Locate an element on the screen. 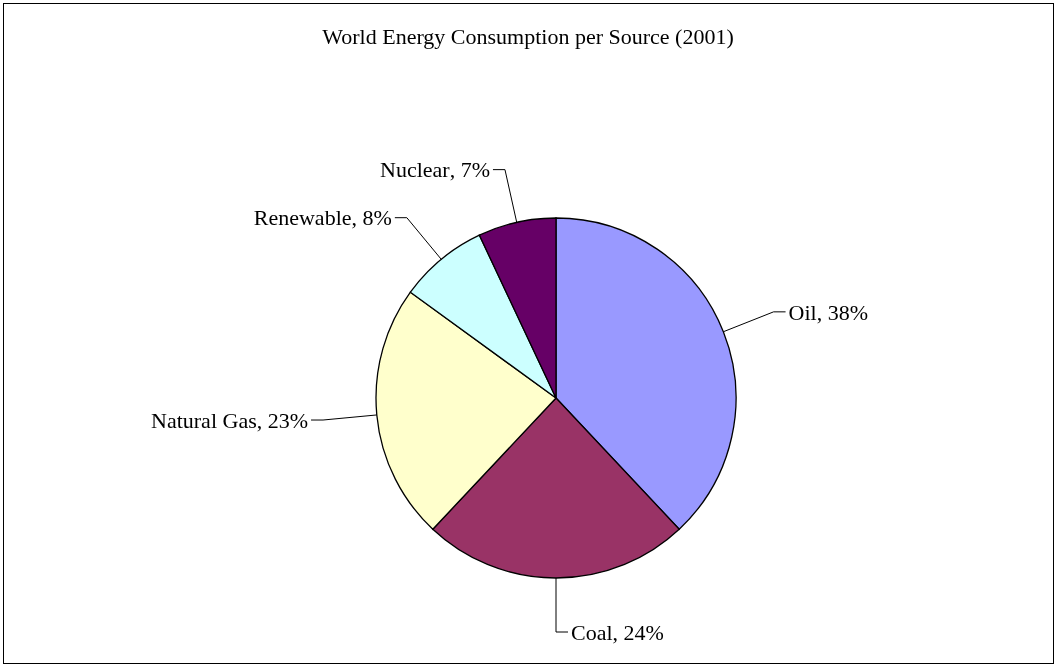 This screenshot has height=667, width=1057. data-label: , 8% is located at coordinates (371, 218).